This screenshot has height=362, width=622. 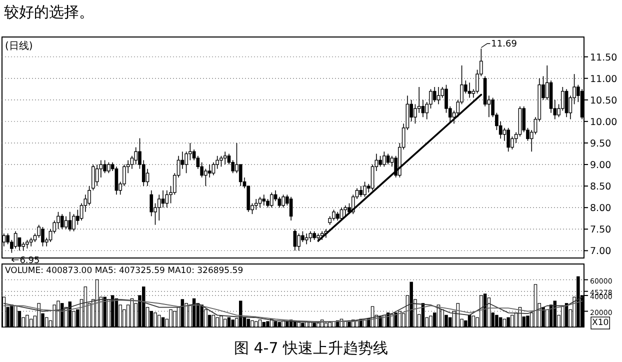 I want to click on y-tick-label: 8.00, so click(x=601, y=208).